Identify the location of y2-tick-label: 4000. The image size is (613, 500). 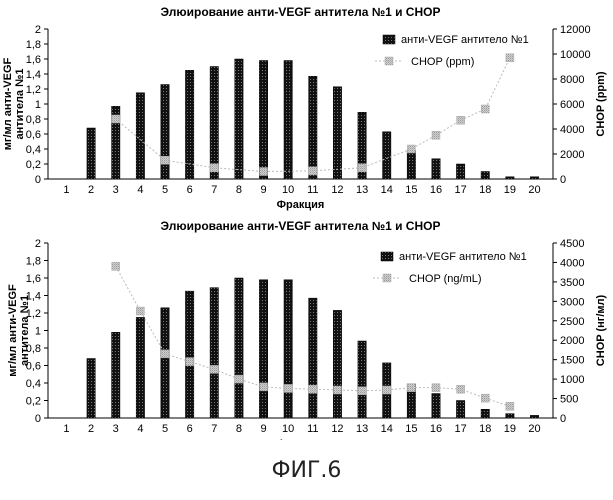
(572, 263).